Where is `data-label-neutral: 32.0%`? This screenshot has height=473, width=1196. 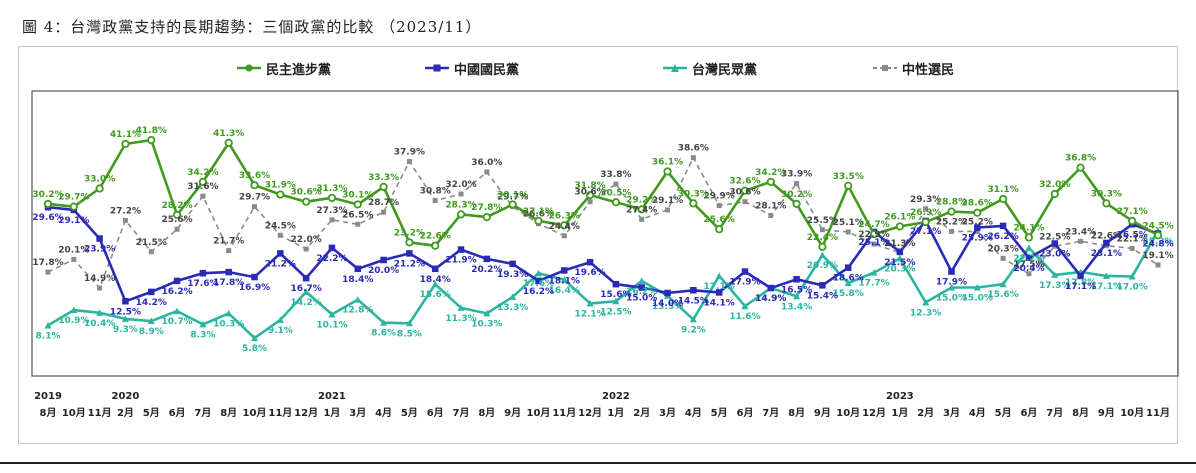
data-label-neutral: 32.0% is located at coordinates (460, 185).